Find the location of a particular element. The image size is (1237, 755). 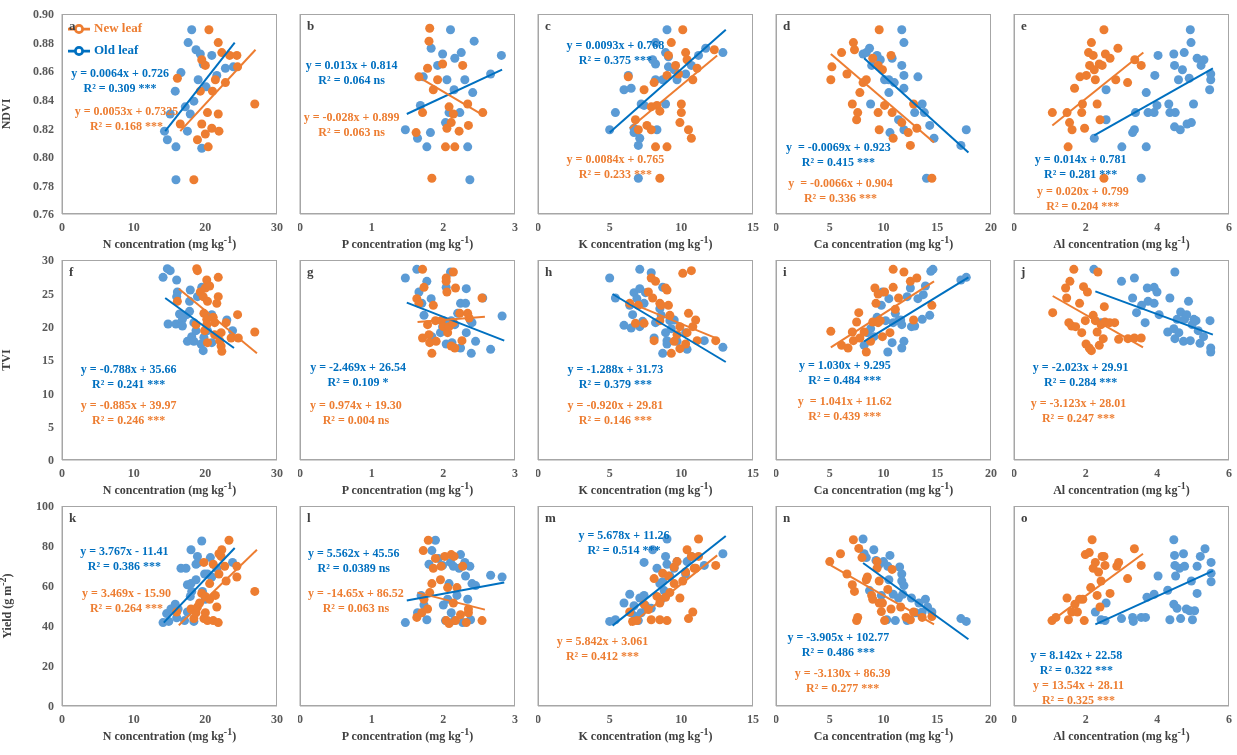

y-tick-label: 10 is located at coordinates (48, 393).